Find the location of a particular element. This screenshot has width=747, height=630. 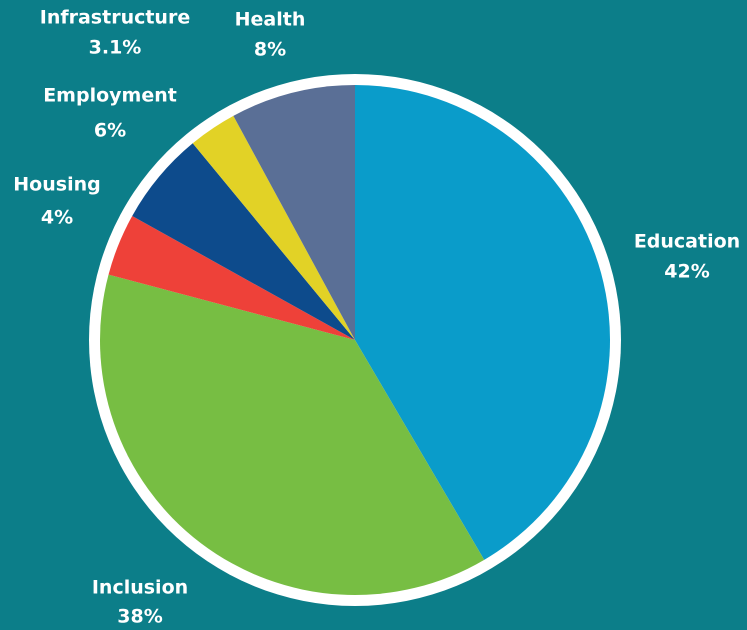

slice-value-label: 4% is located at coordinates (57, 218).